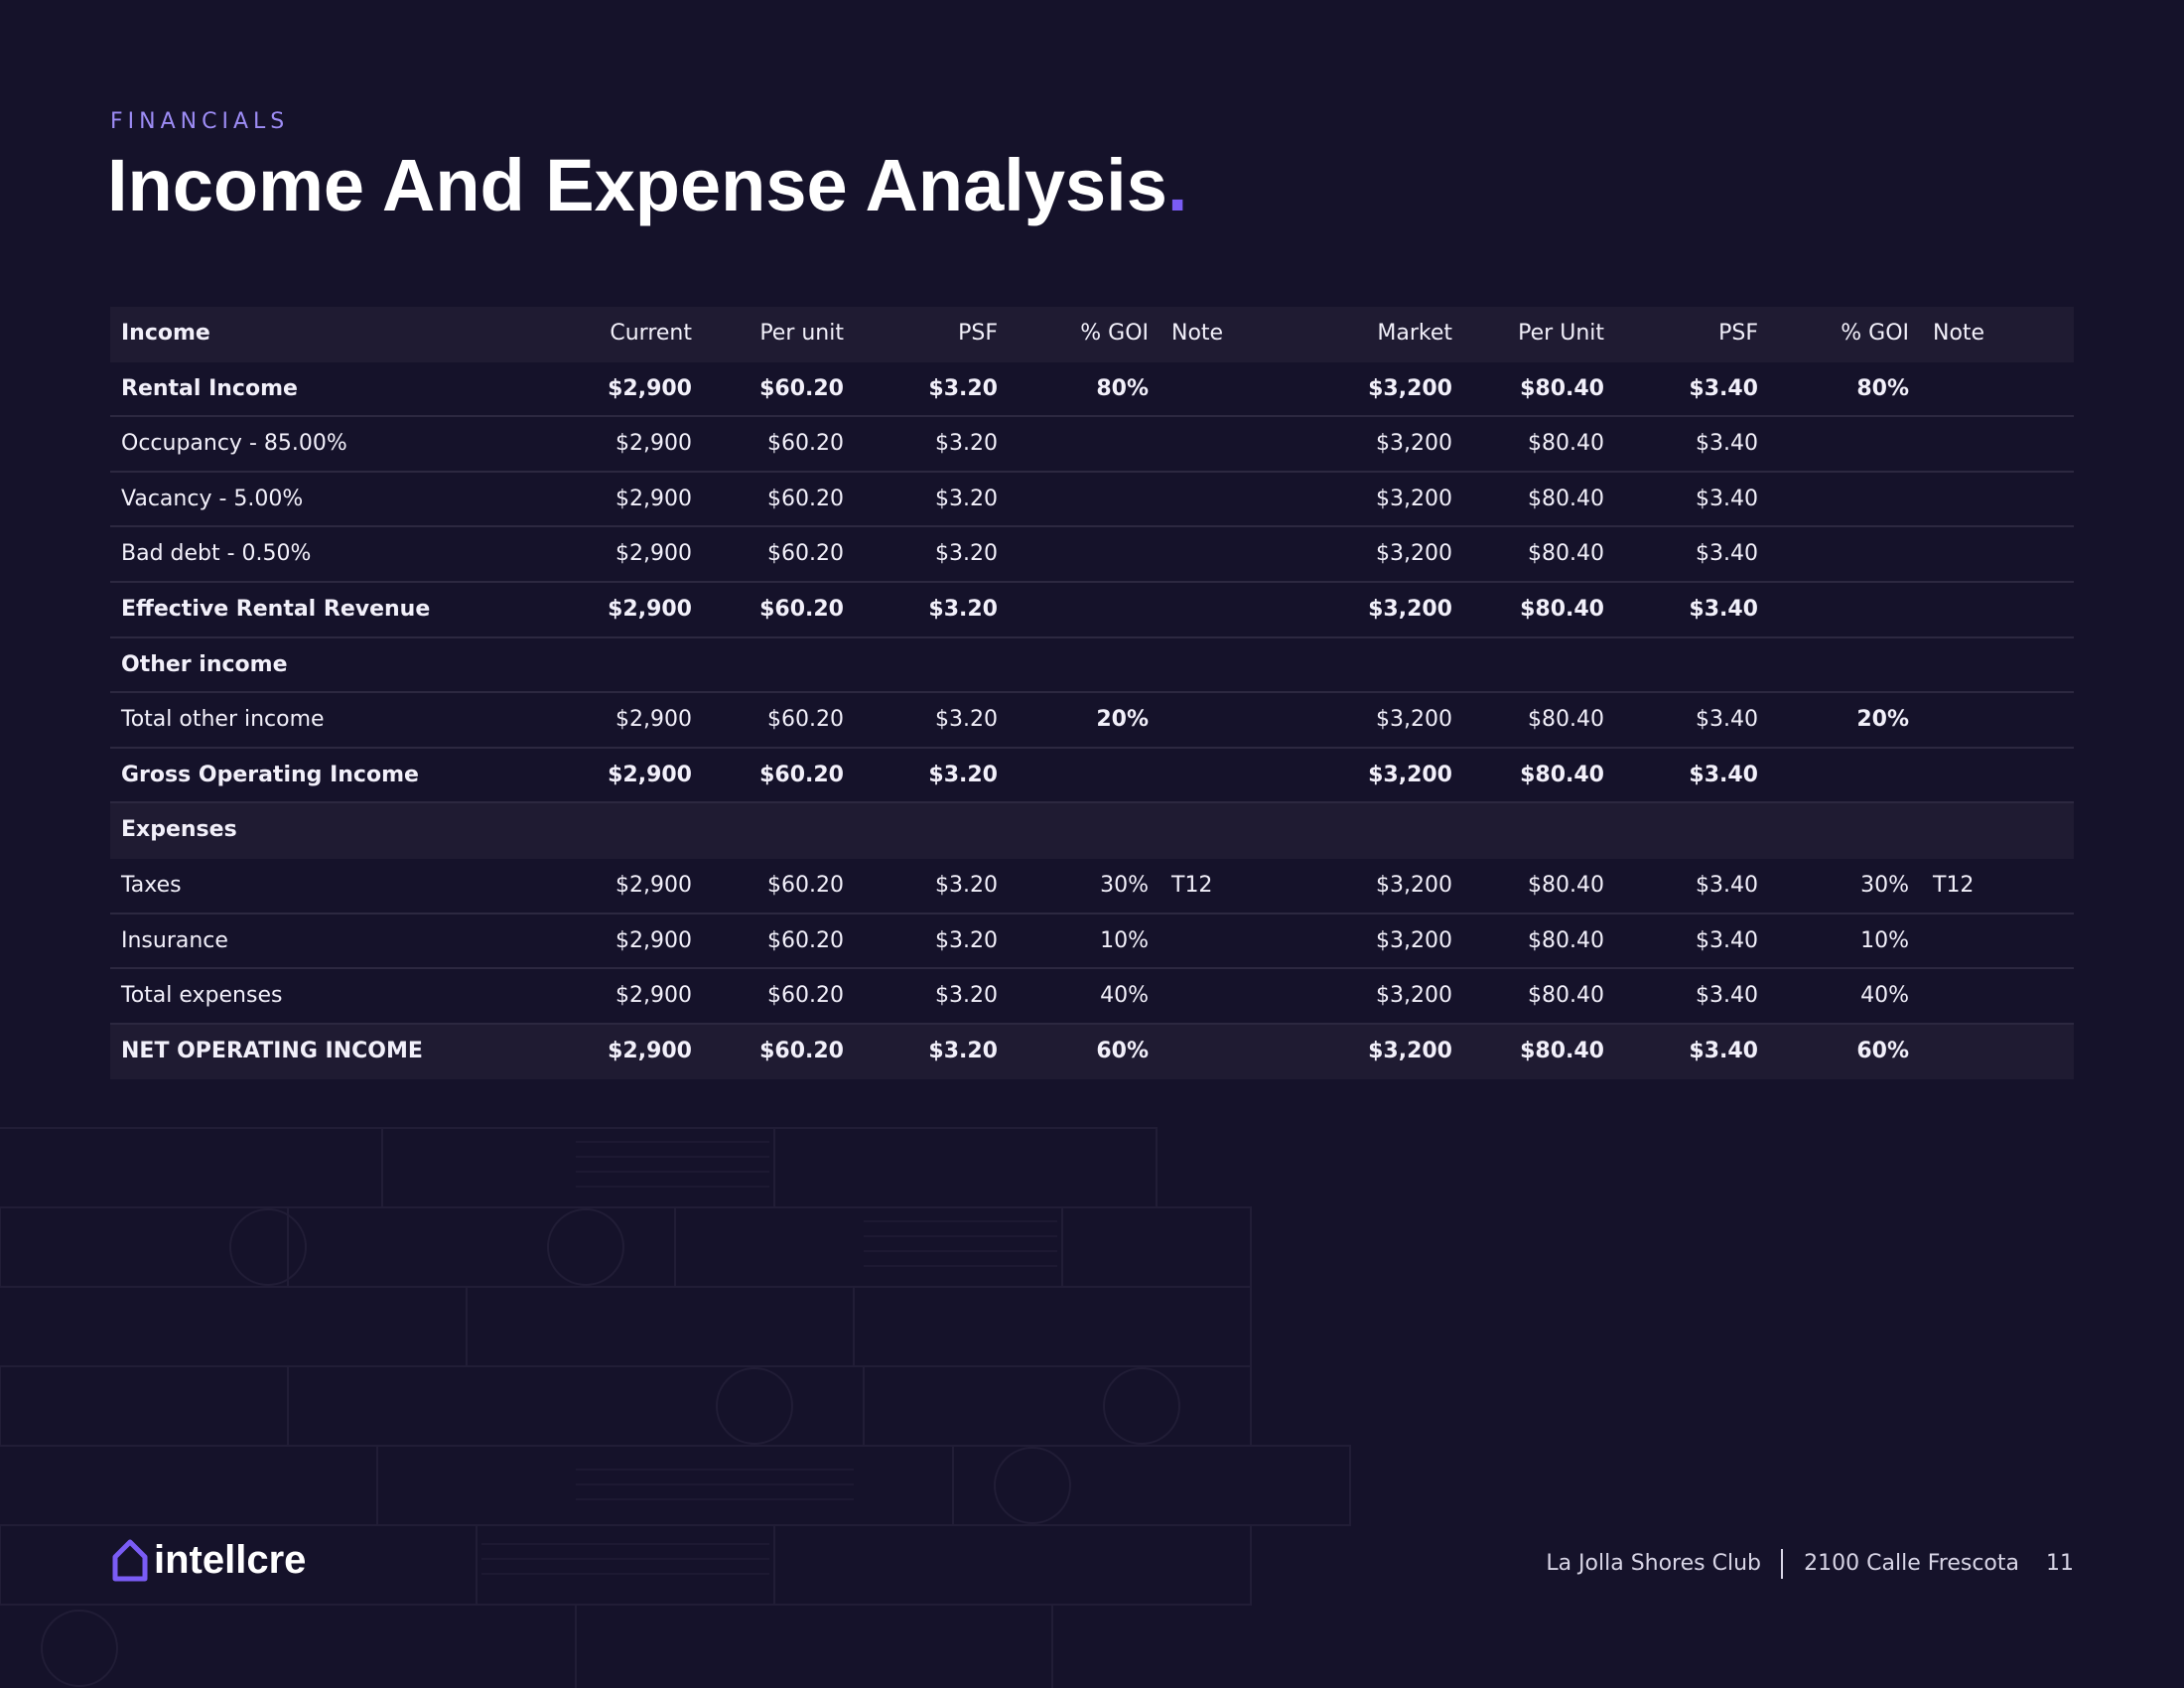 The image size is (2184, 1688). Describe the element at coordinates (270, 774) in the screenshot. I see `row-label: Gross Operating Income` at that location.